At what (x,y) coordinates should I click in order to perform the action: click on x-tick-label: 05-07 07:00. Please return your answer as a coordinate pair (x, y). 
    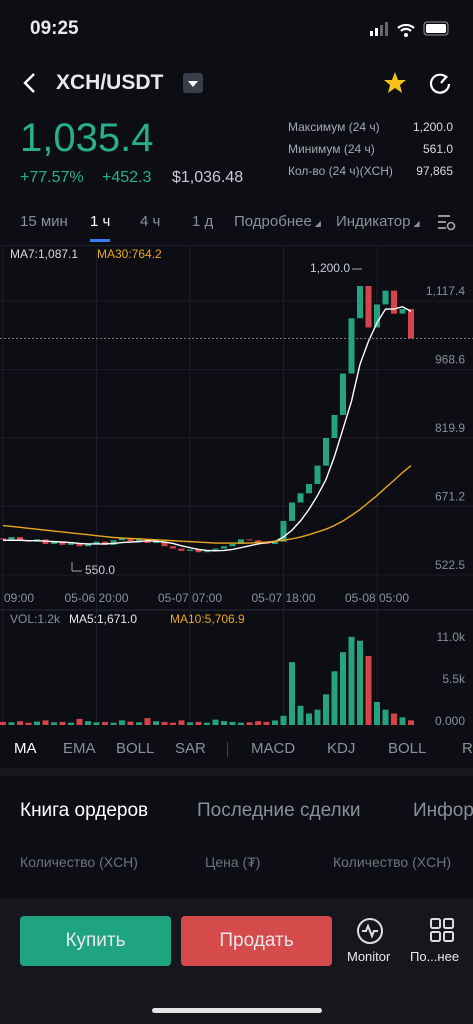
    Looking at the image, I should click on (190, 598).